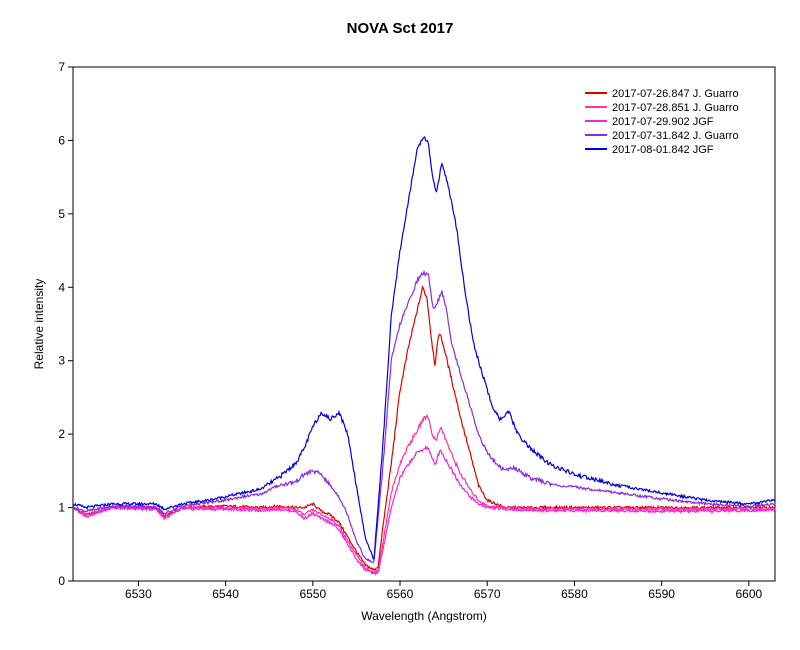 This screenshot has width=800, height=650. I want to click on x-tick-label: 6580, so click(574, 594).